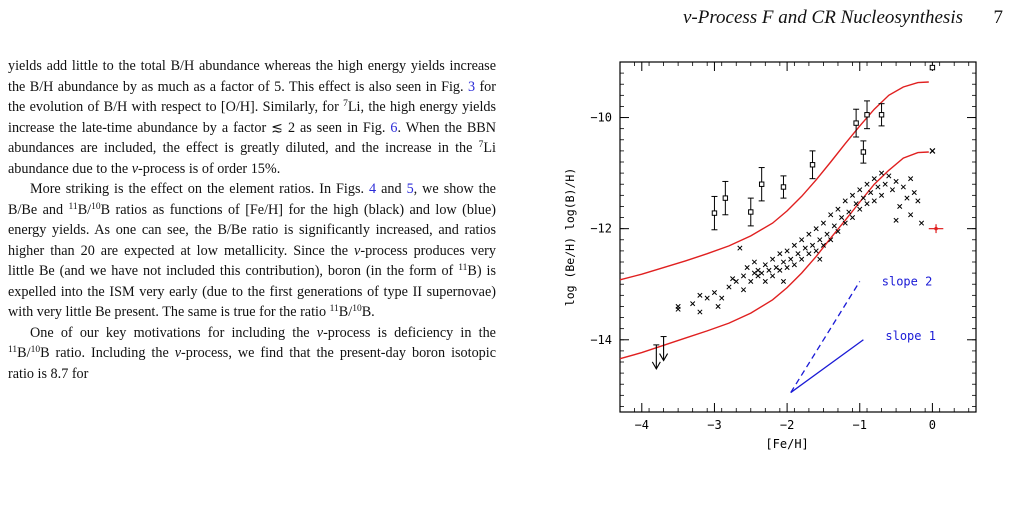 This screenshot has height=517, width=1016. Describe the element at coordinates (860, 425) in the screenshot. I see `x-tick-label: −1` at that location.